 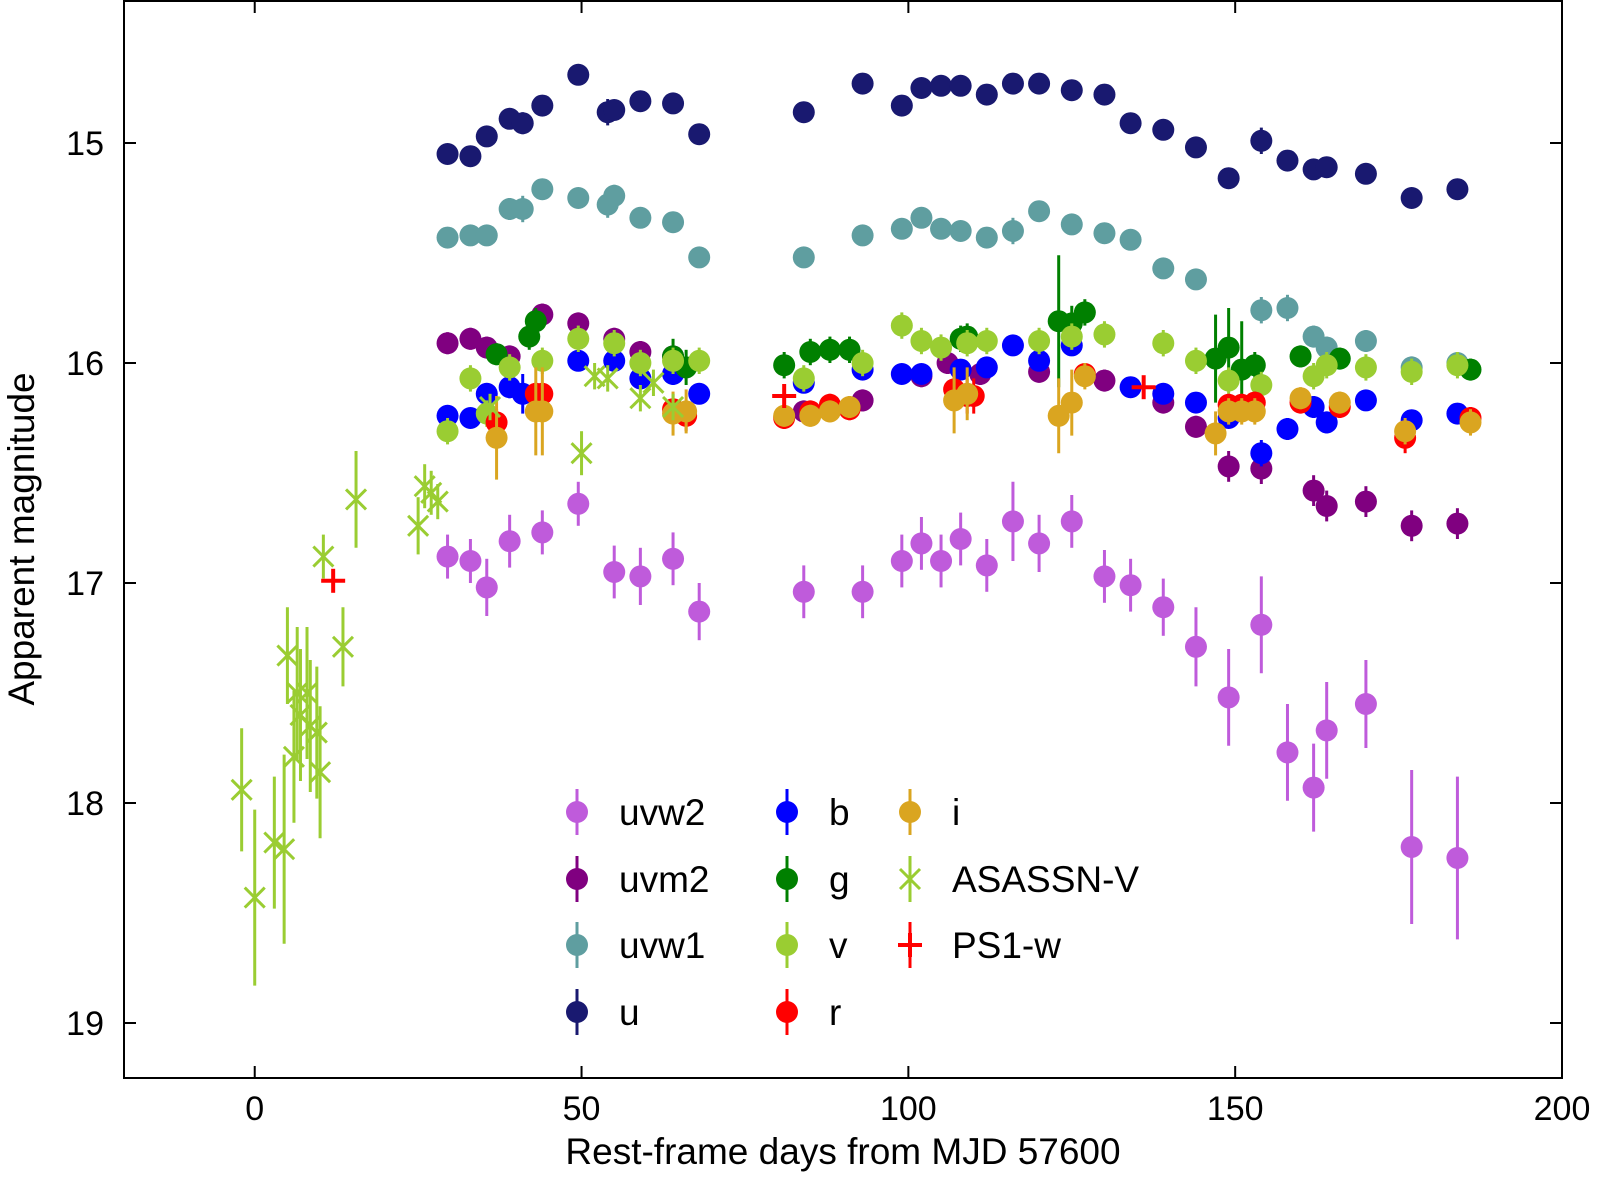 I want to click on x-tick-label: 0, so click(x=254, y=1109).